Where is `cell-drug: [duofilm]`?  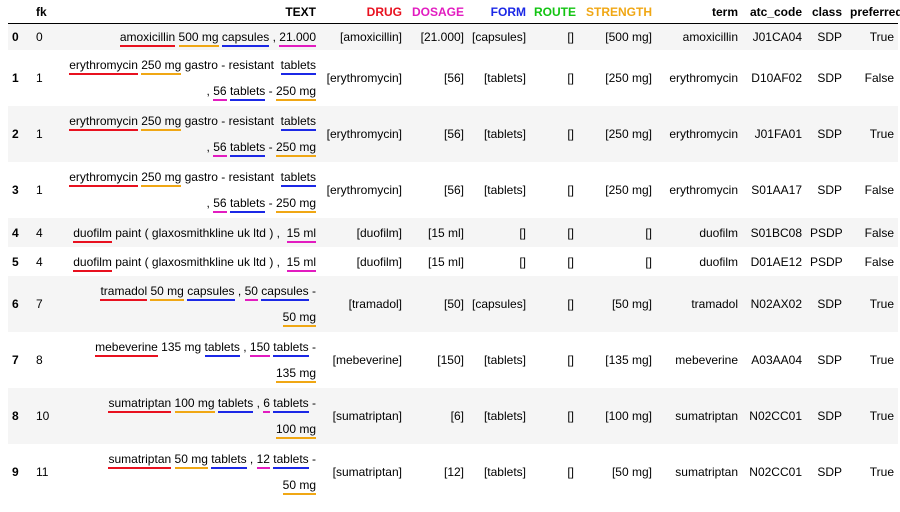
cell-drug: [duofilm] is located at coordinates (379, 232).